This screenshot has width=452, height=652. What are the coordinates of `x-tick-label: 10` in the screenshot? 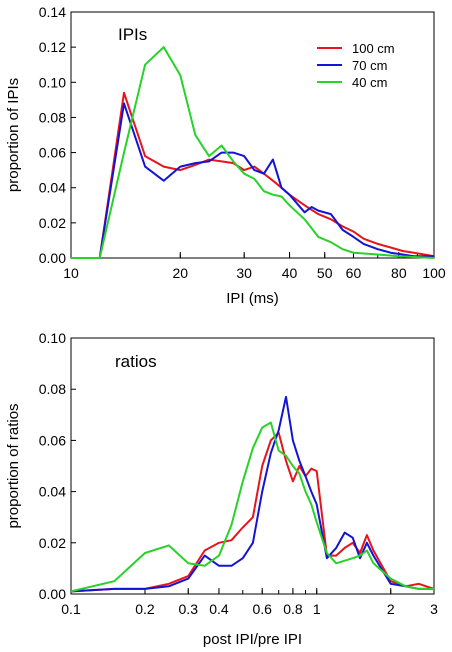 It's located at (71, 273).